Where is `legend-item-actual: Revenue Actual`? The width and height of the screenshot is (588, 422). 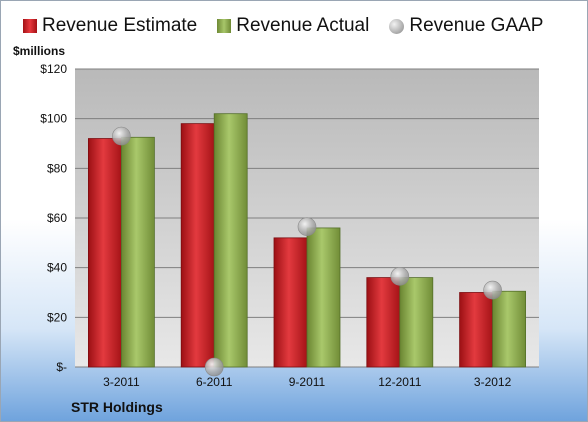 legend-item-actual: Revenue Actual is located at coordinates (293, 26).